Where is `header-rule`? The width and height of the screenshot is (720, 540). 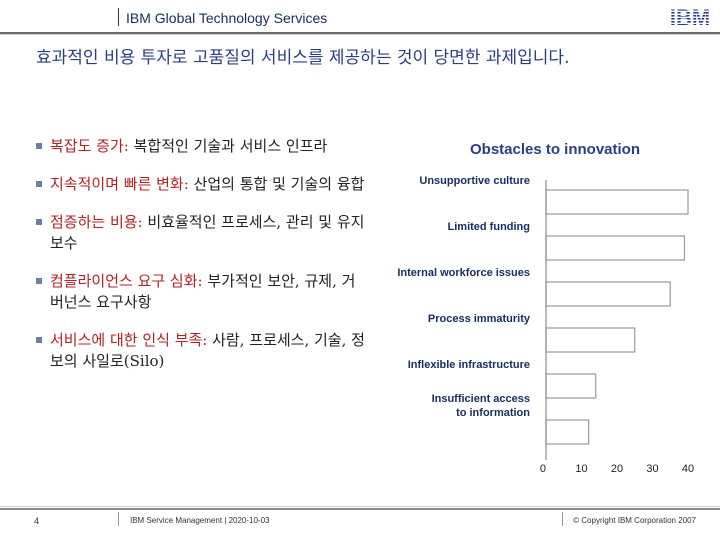
header-rule is located at coordinates (360, 33).